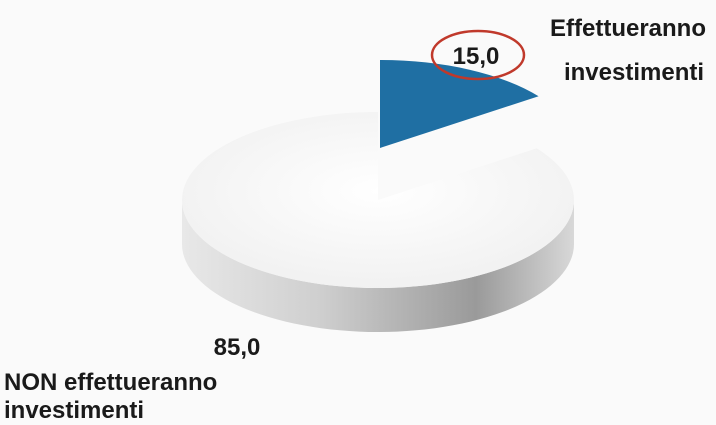  I want to click on slice-value-label-effettueranno: 15,0, so click(476, 56).